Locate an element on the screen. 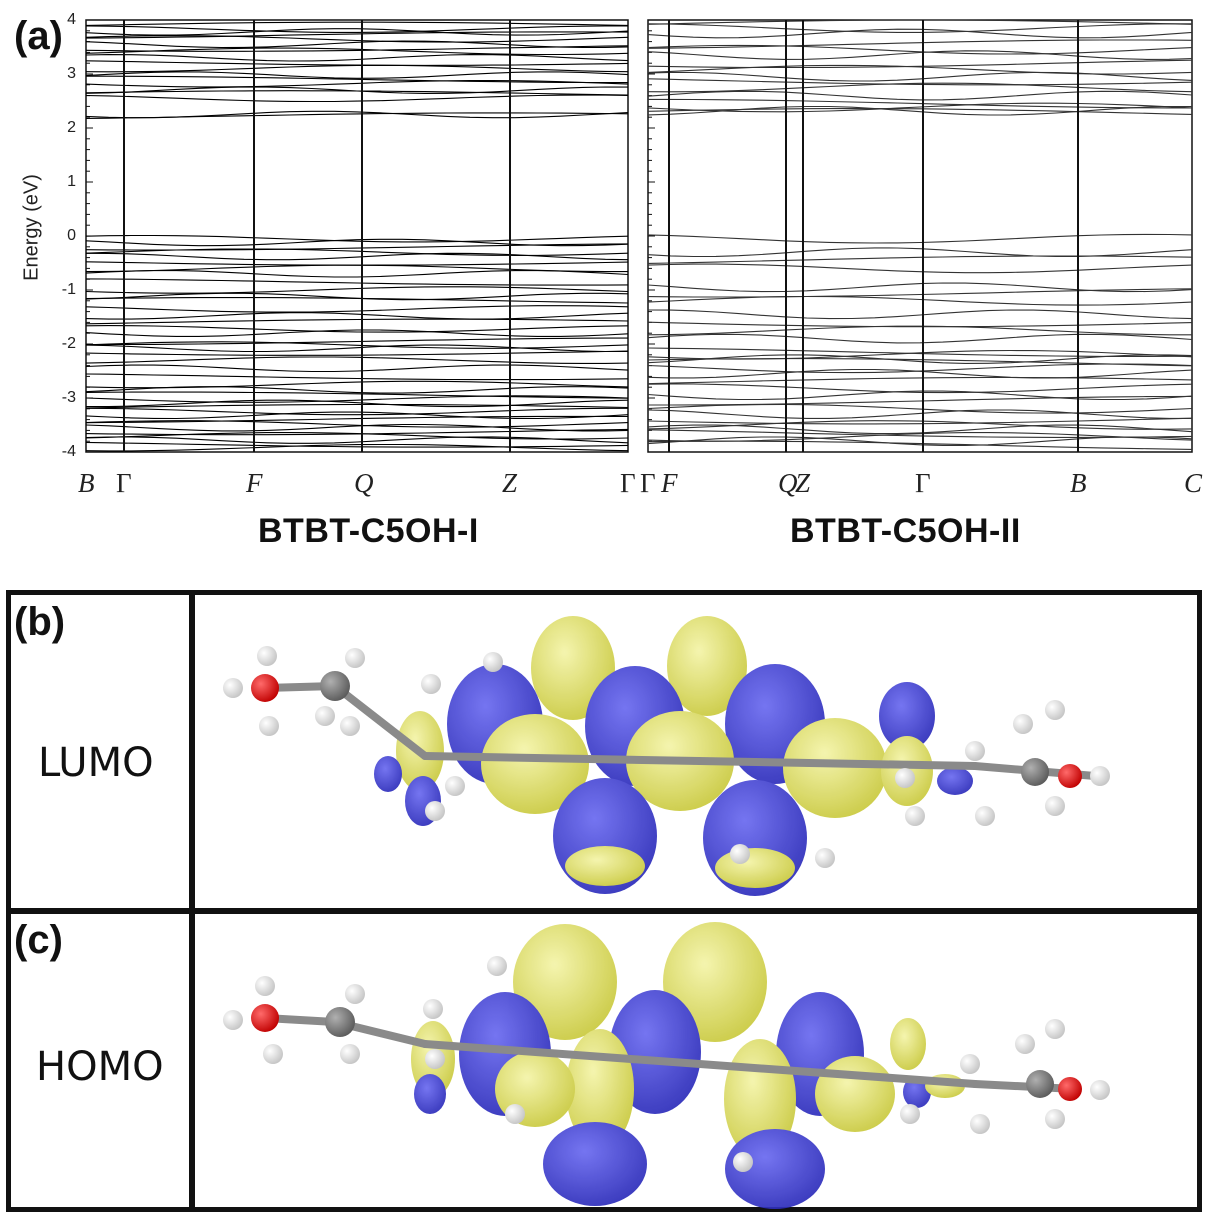 This screenshot has width=1208, height=1216. y-tick-label: 1 is located at coordinates (71, 181).